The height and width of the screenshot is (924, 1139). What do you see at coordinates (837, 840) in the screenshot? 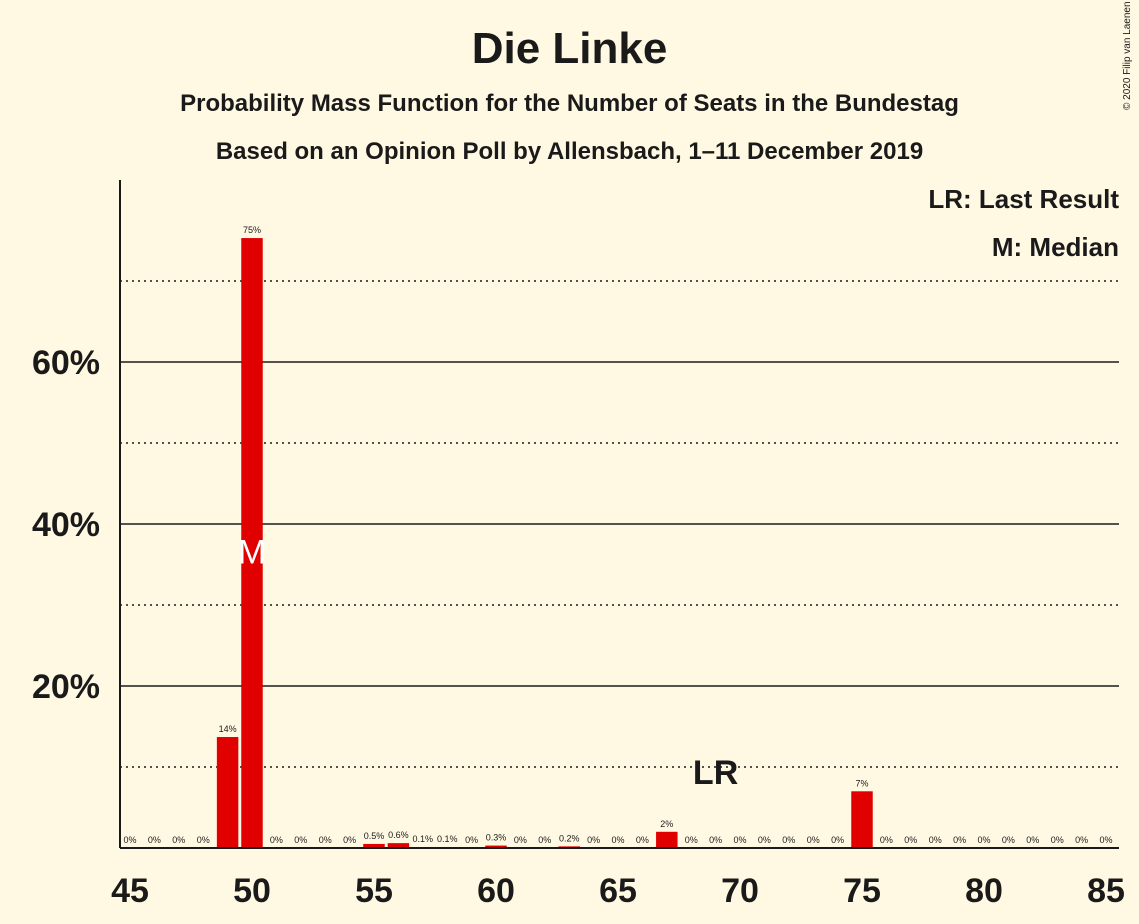
I see `value-label-seat-74: 0%` at bounding box center [837, 840].